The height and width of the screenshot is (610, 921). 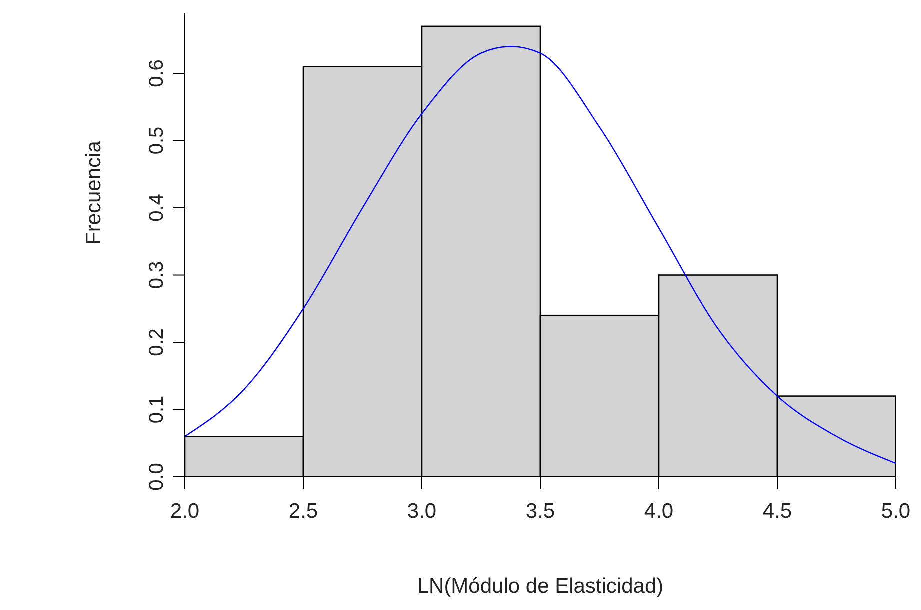 What do you see at coordinates (157, 342) in the screenshot?
I see `y-tick-label: 0.2` at bounding box center [157, 342].